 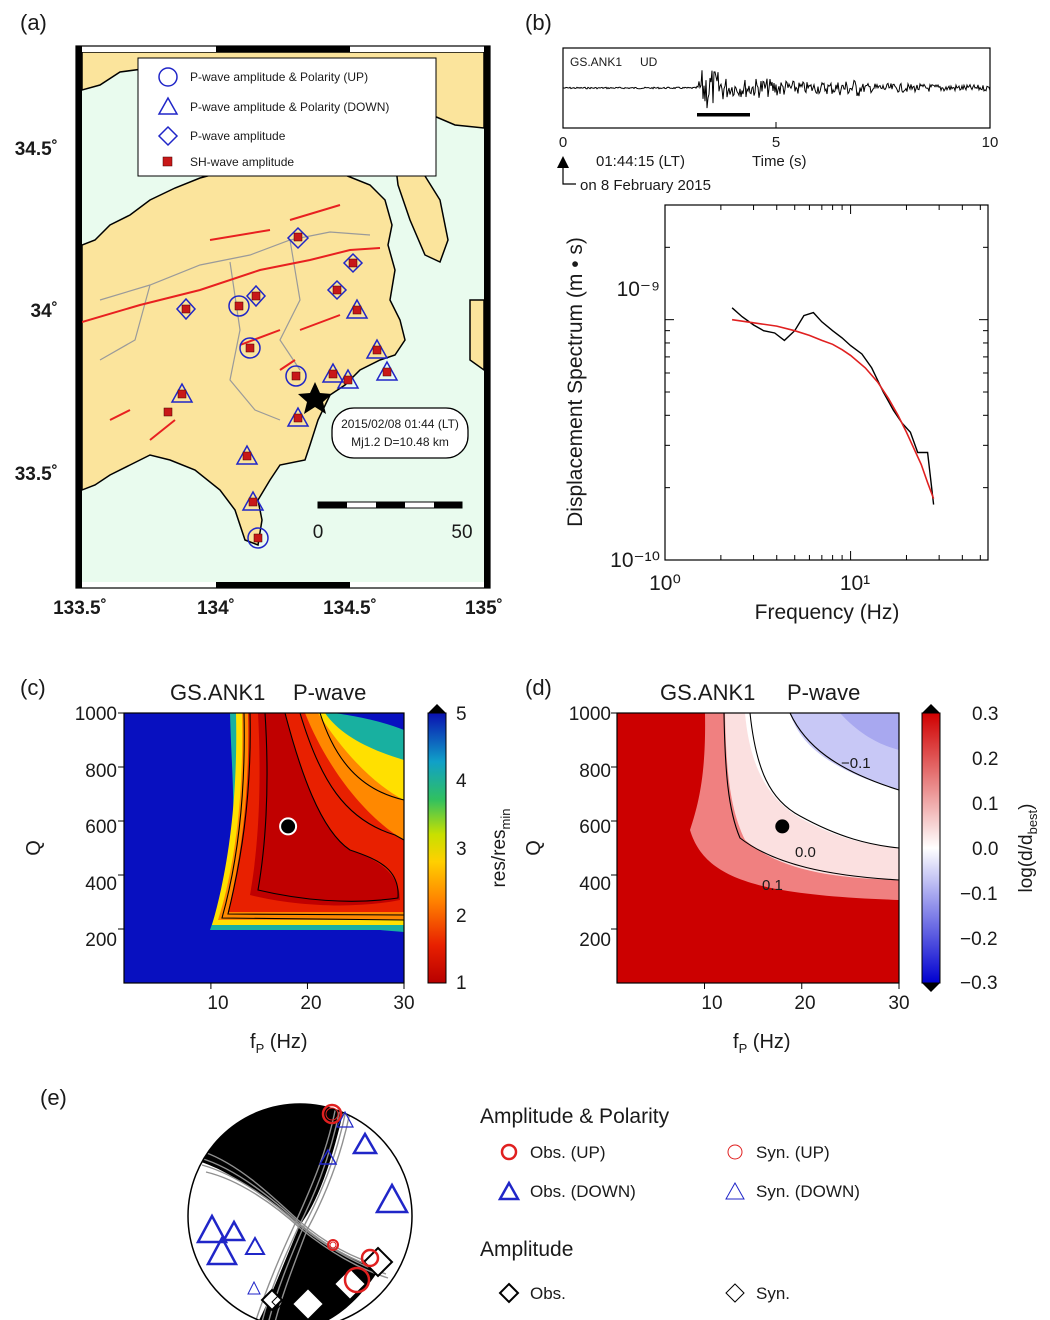 I want to click on spectrum-frame, so click(x=826, y=382).